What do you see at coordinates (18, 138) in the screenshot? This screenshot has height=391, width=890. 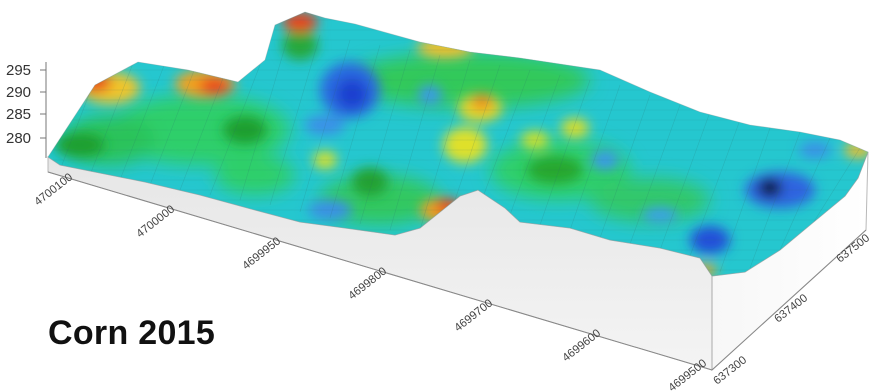 I see `z-tick-label: 280` at bounding box center [18, 138].